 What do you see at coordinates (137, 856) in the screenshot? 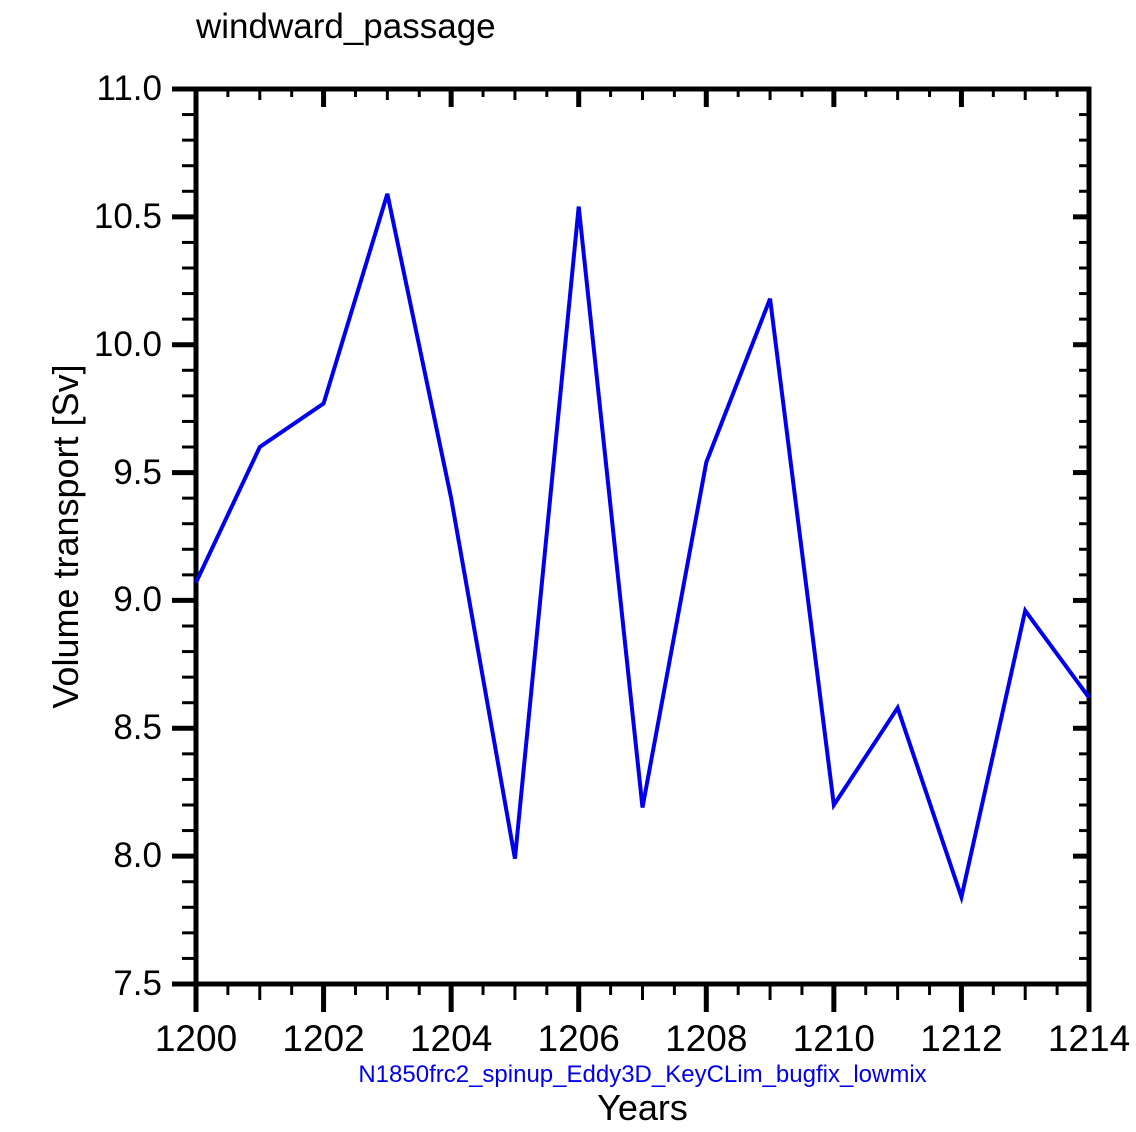
I see `y-tick-label: 8.0` at bounding box center [137, 856].